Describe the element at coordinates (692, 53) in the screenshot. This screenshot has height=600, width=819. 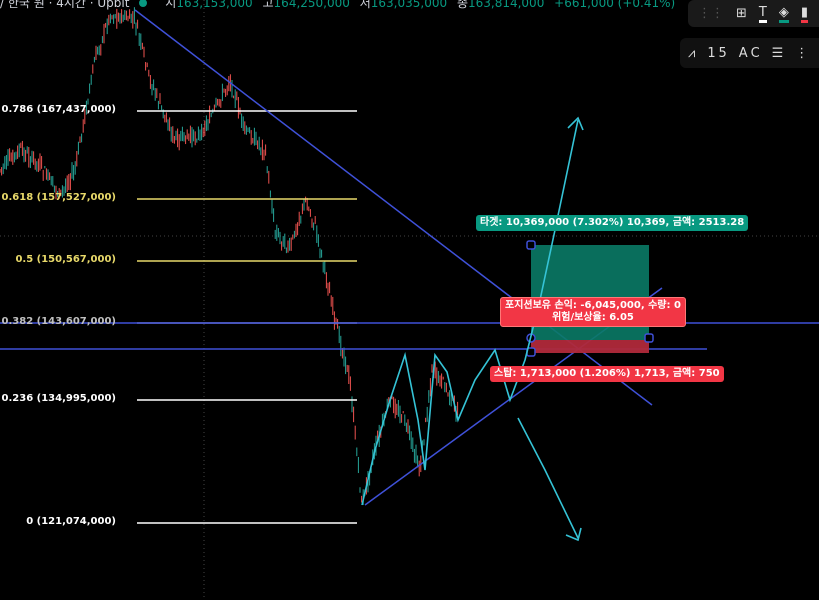
I see `pattern-icon: ⩘` at that location.